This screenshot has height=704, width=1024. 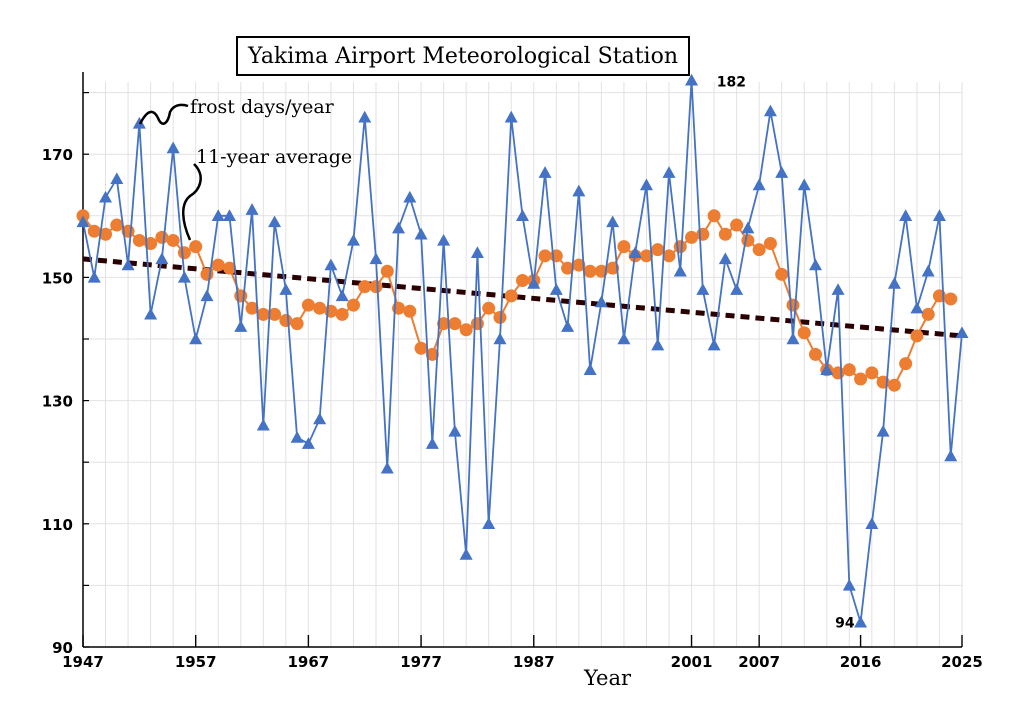 I want to click on y-tick-label: 150, so click(x=57, y=278).